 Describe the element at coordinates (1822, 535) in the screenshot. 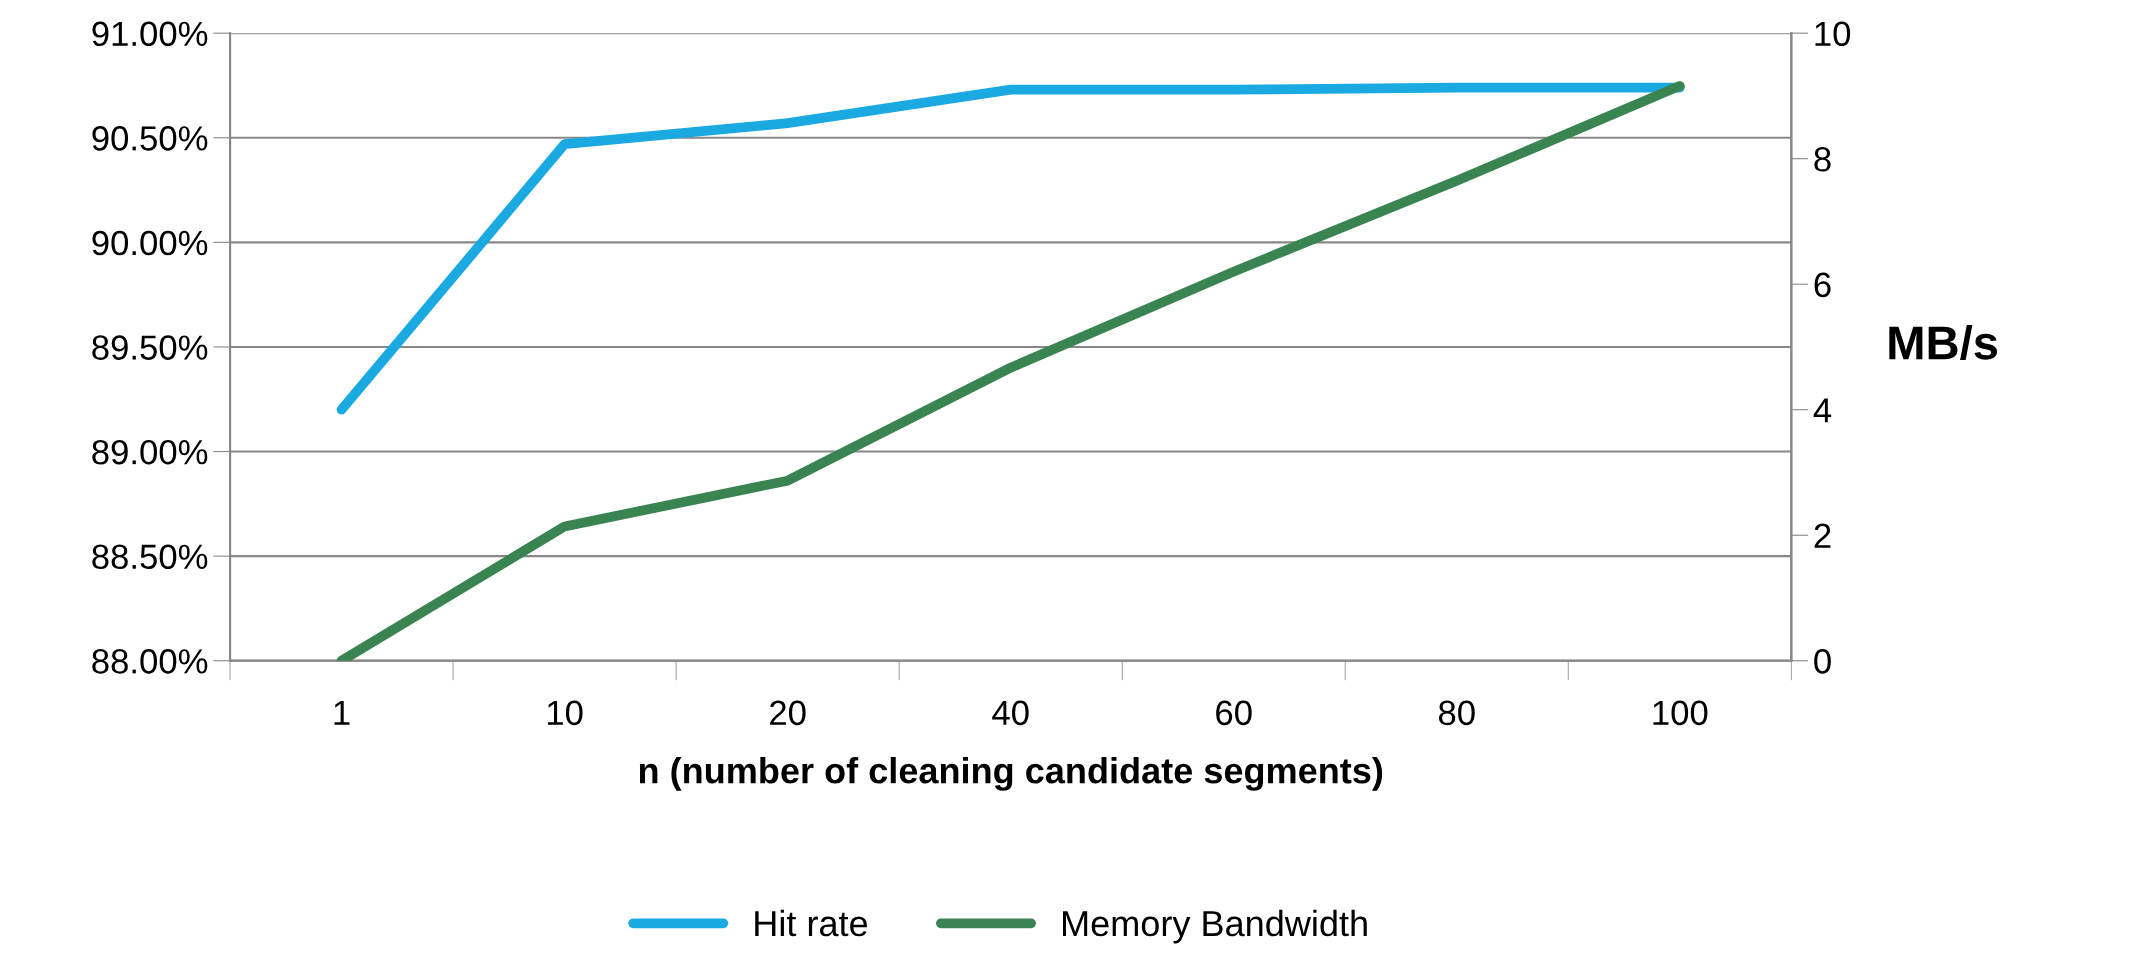

I see `y2-tick-label: 2` at that location.